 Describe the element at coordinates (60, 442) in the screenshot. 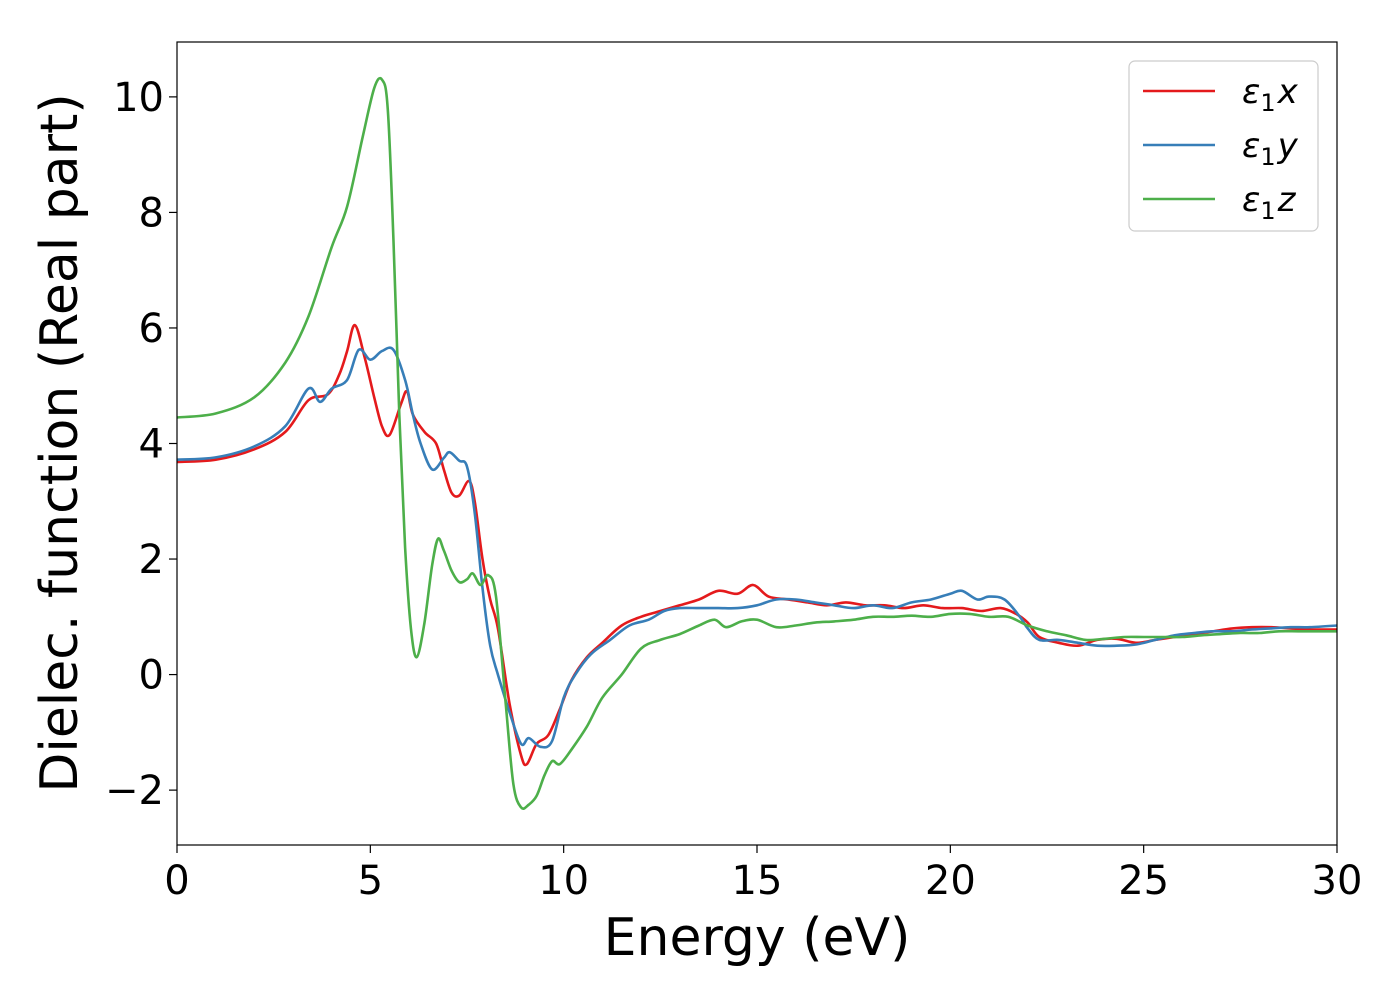

I see `y-axis-title: Dielec. function (Real part)` at that location.